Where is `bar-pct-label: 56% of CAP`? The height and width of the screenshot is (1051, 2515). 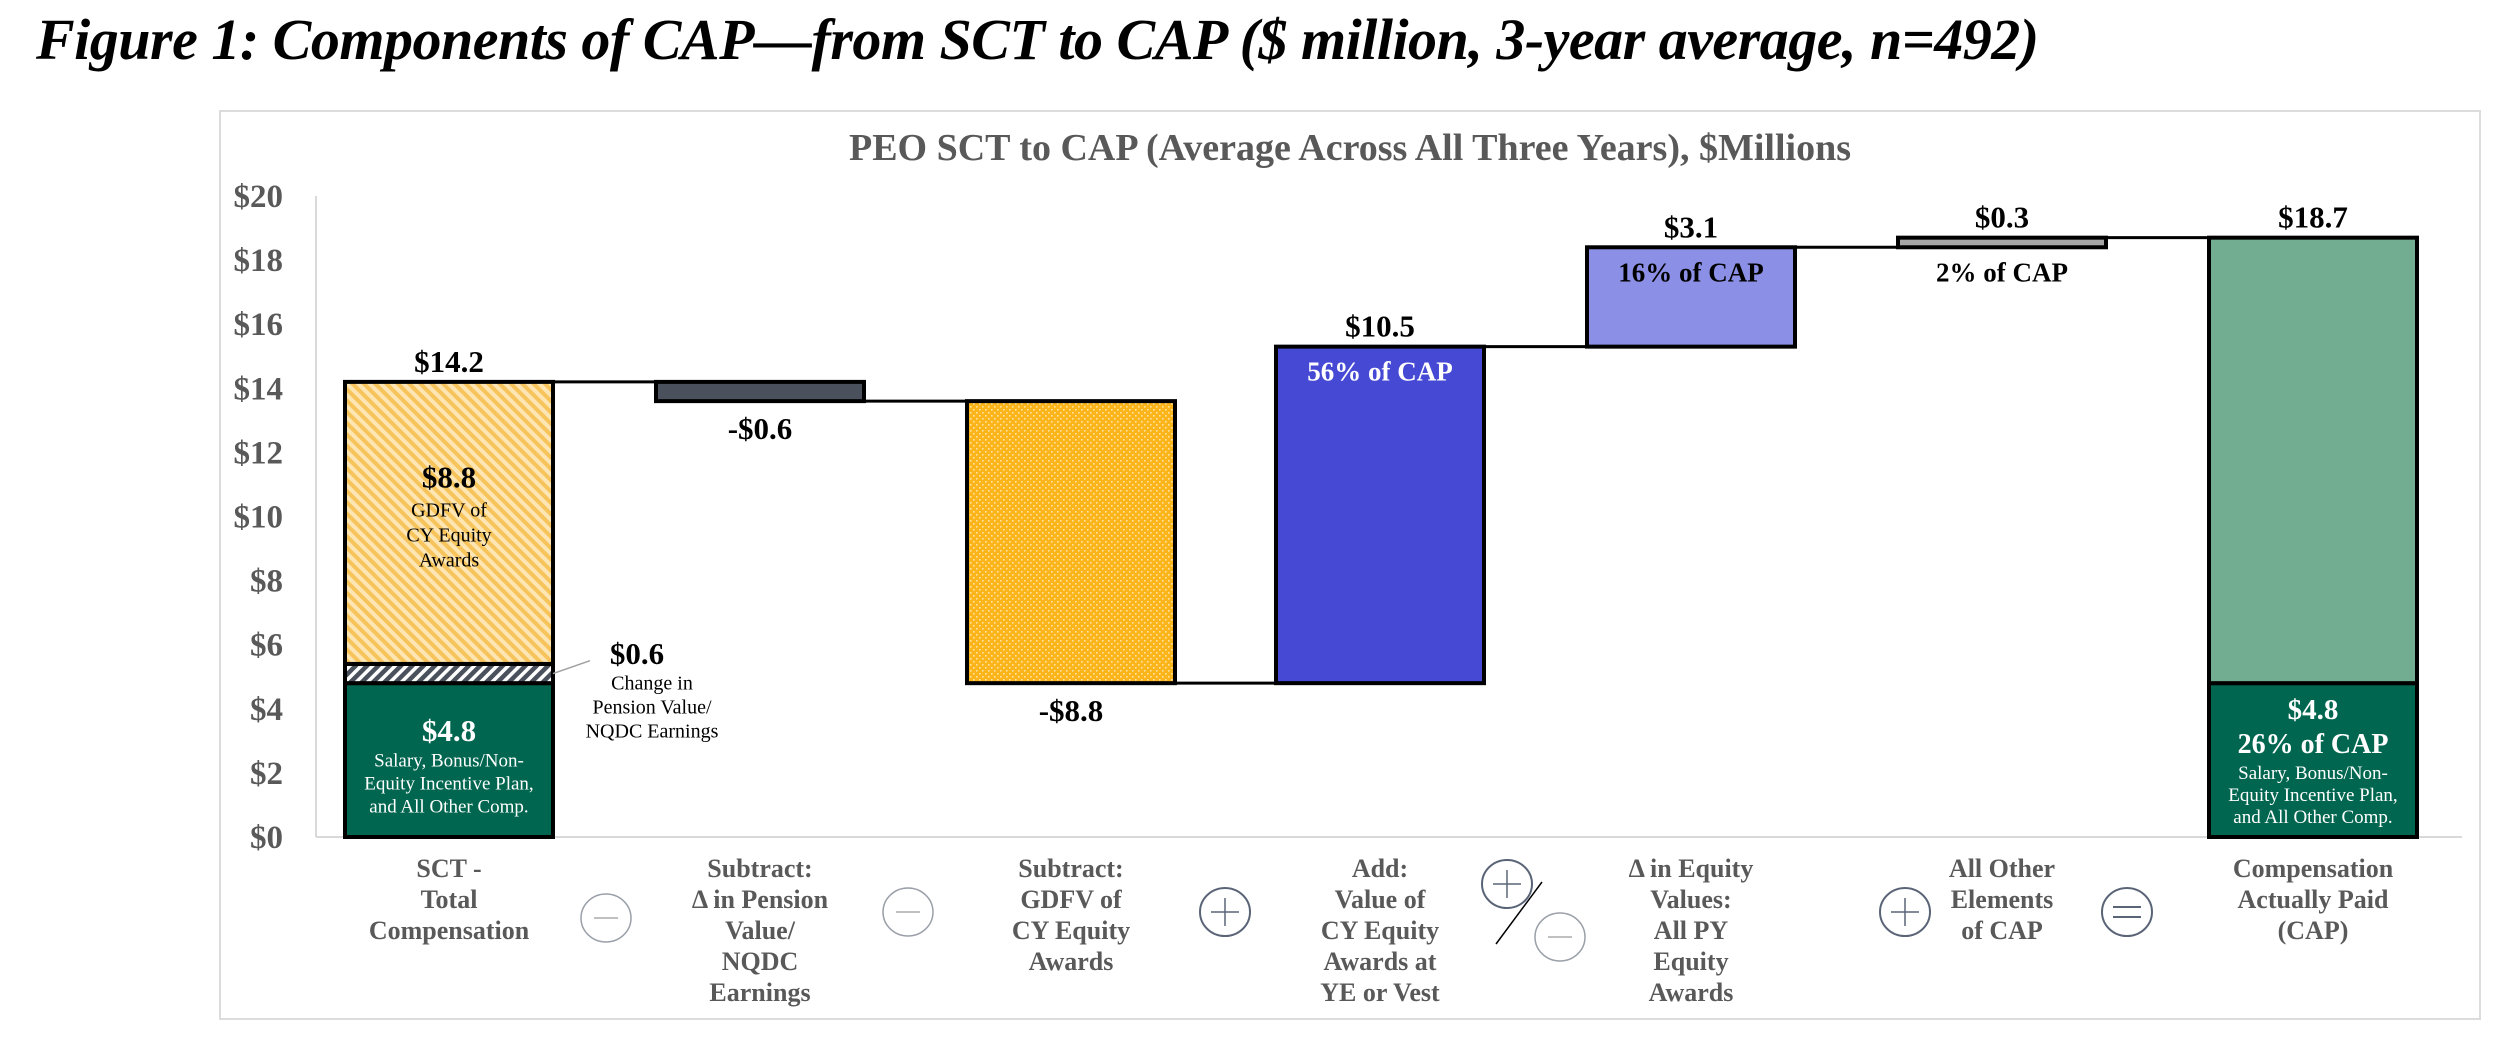
bar-pct-label: 56% of CAP is located at coordinates (1379, 372).